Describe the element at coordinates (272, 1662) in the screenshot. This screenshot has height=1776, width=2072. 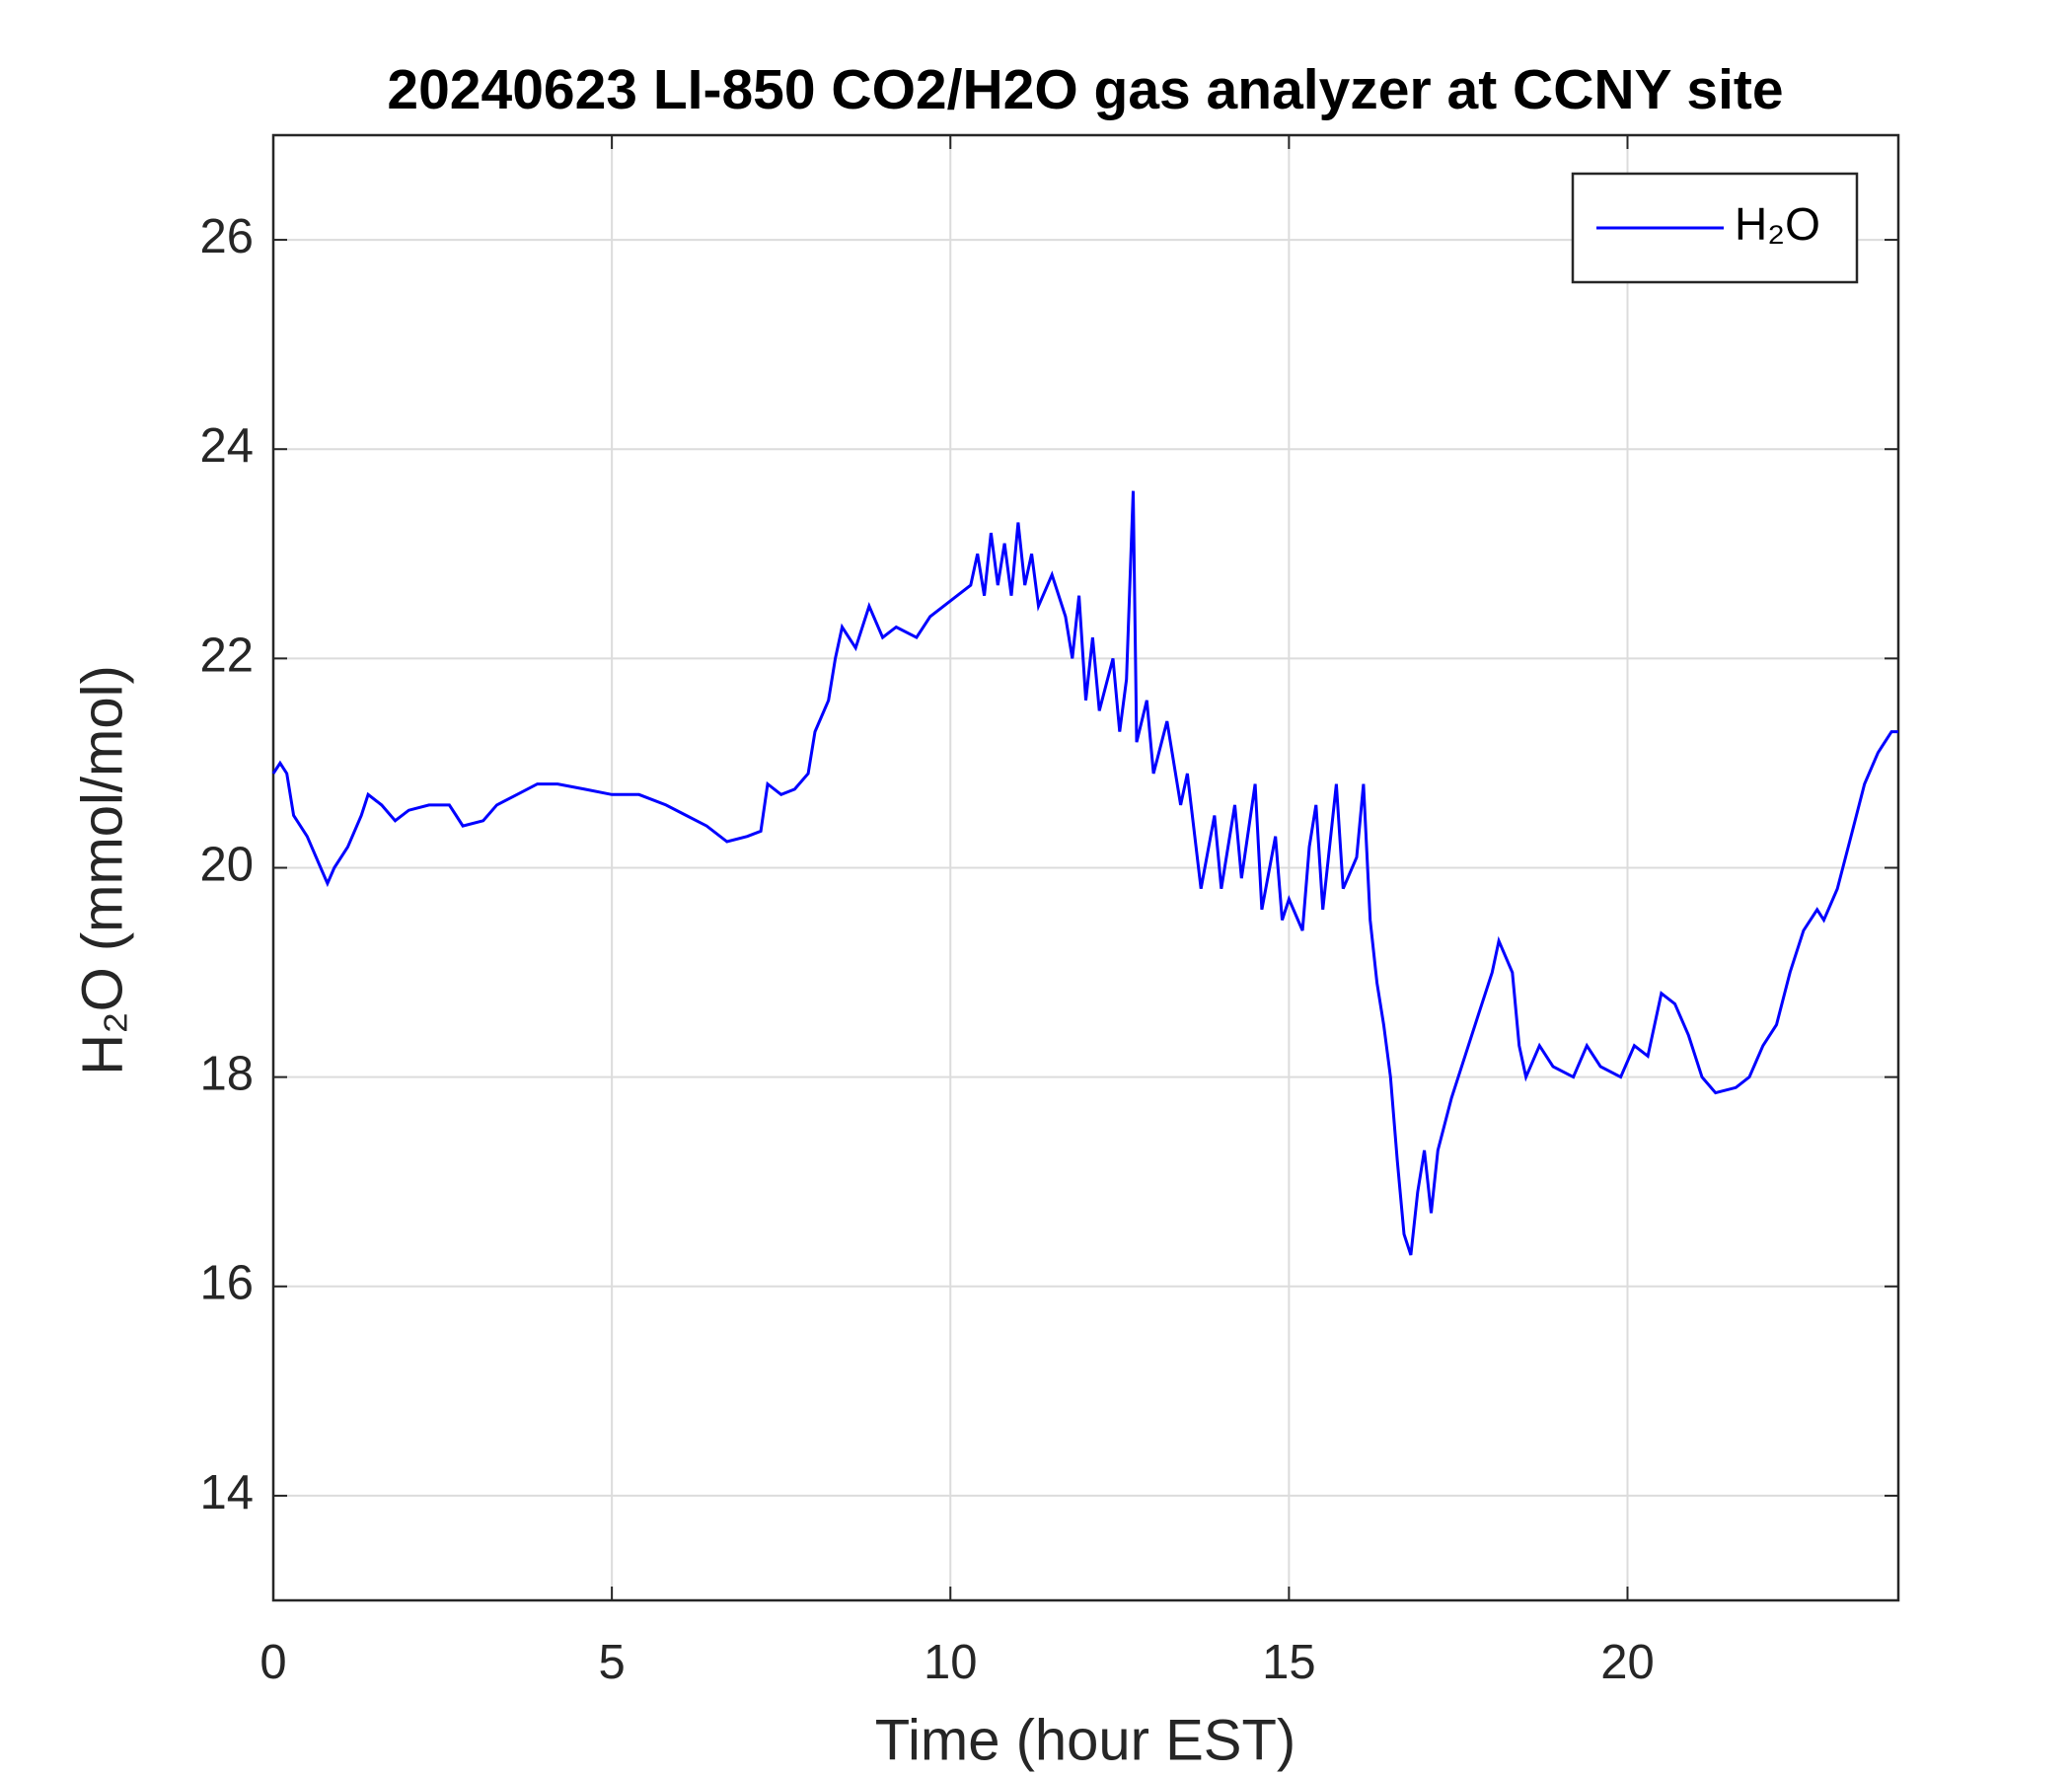
I see `x-tick-label: 0` at that location.